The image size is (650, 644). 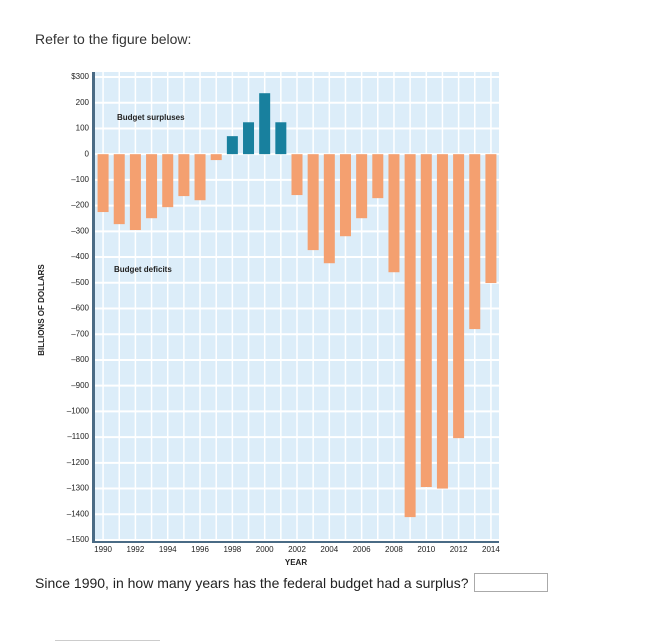 What do you see at coordinates (78, 462) in the screenshot?
I see `y-tick-label: –1200` at bounding box center [78, 462].